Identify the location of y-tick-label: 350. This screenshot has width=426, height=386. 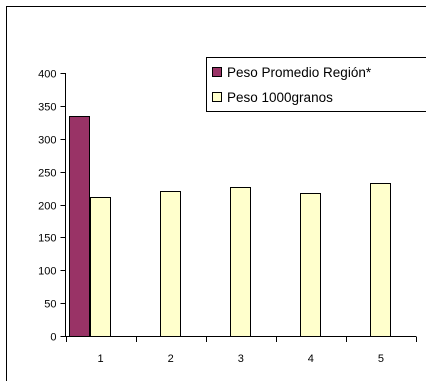
(47, 108).